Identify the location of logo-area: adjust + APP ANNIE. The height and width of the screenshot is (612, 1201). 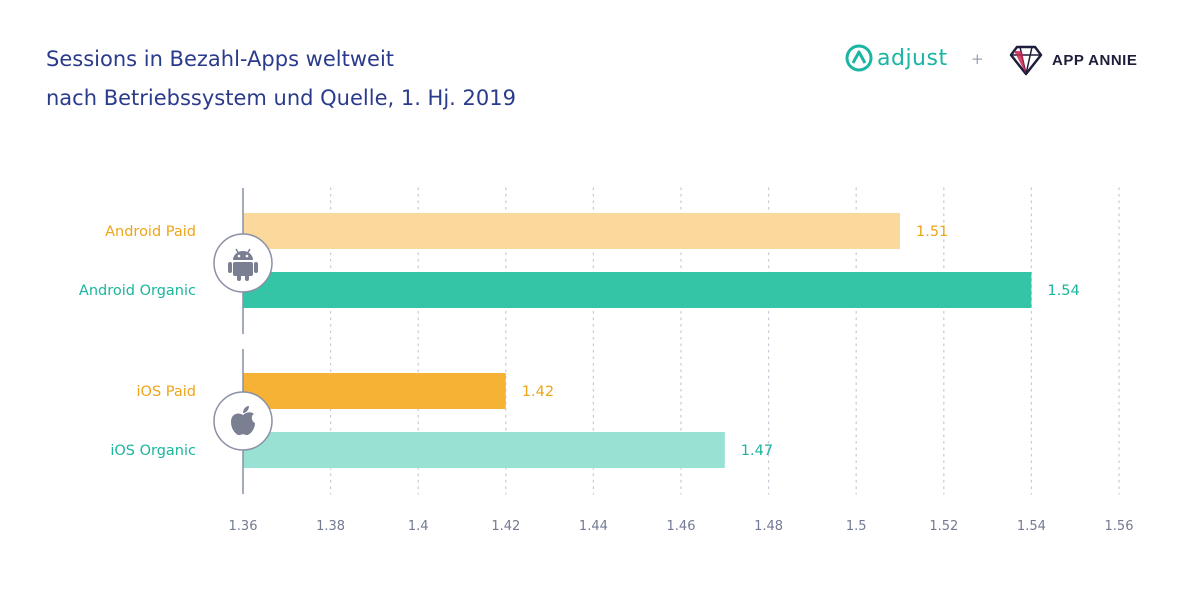
(1010, 60).